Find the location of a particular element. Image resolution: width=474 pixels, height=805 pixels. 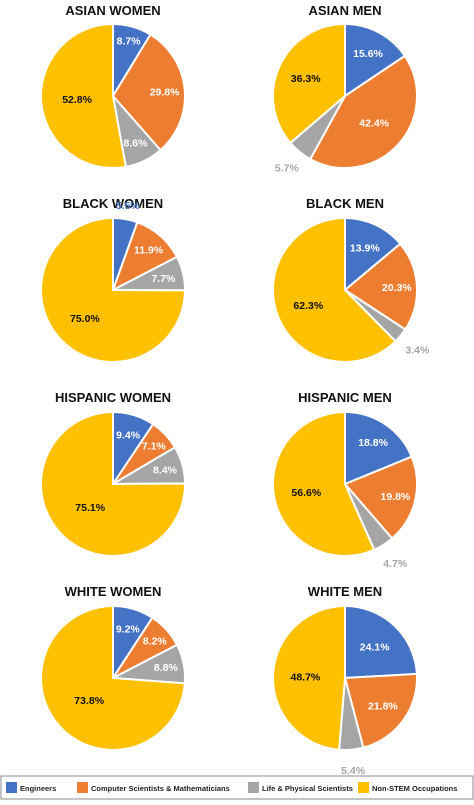

pie-chart-hispanic-women: HISPANIC WOMEN 9.4%7.1% 8.4% 75.1% is located at coordinates (113, 473).